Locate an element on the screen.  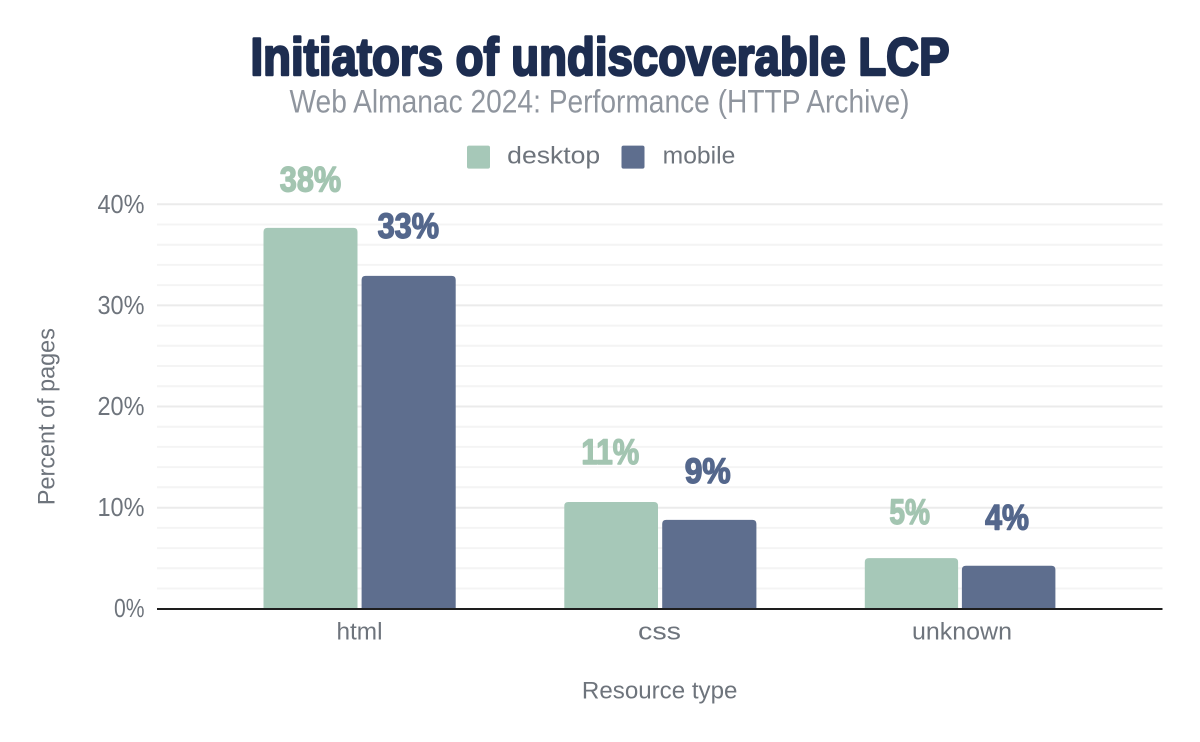
svg-text: 20% is located at coordinates (121, 407).